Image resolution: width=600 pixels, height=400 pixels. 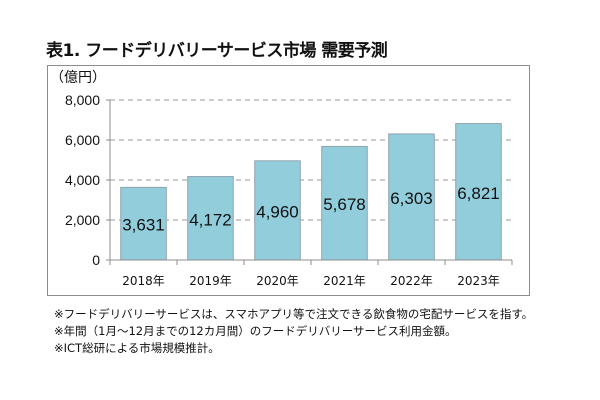 What do you see at coordinates (311, 281) in the screenshot?
I see `x-tick-labels: 2018年 2019年 2020年 2021年 2022年 2023年` at bounding box center [311, 281].